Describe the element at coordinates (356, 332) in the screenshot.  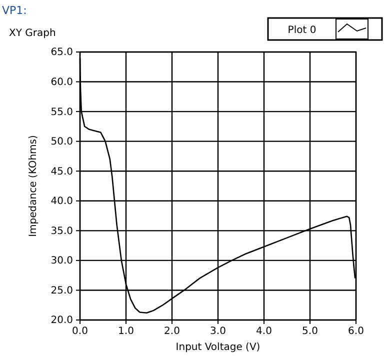
I see `x-tick-label: 6.0` at that location.